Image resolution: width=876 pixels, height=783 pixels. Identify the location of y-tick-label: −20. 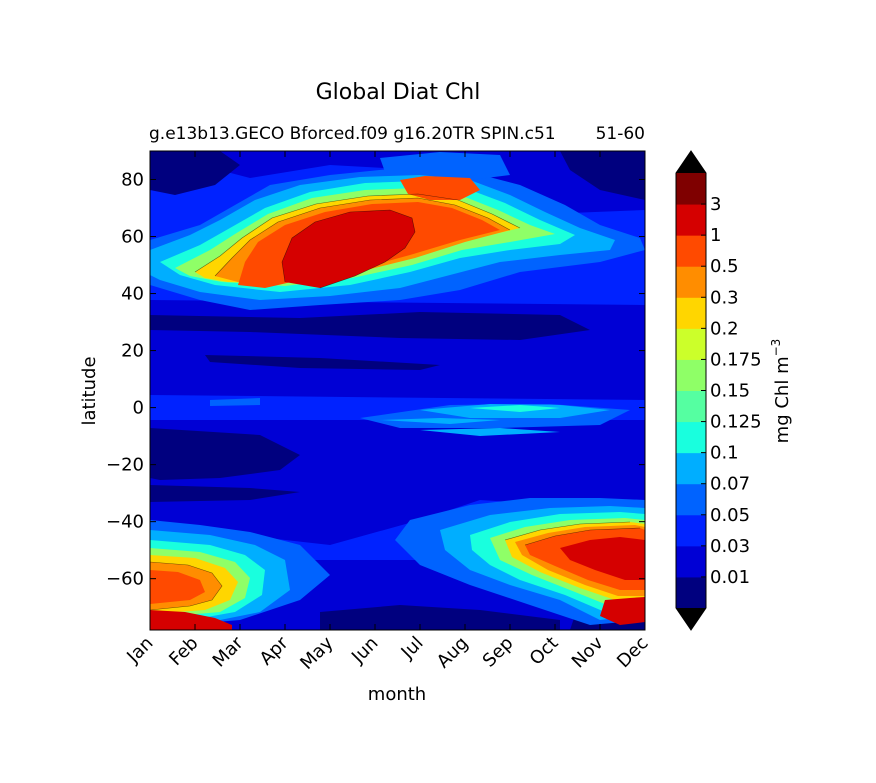
(125, 465).